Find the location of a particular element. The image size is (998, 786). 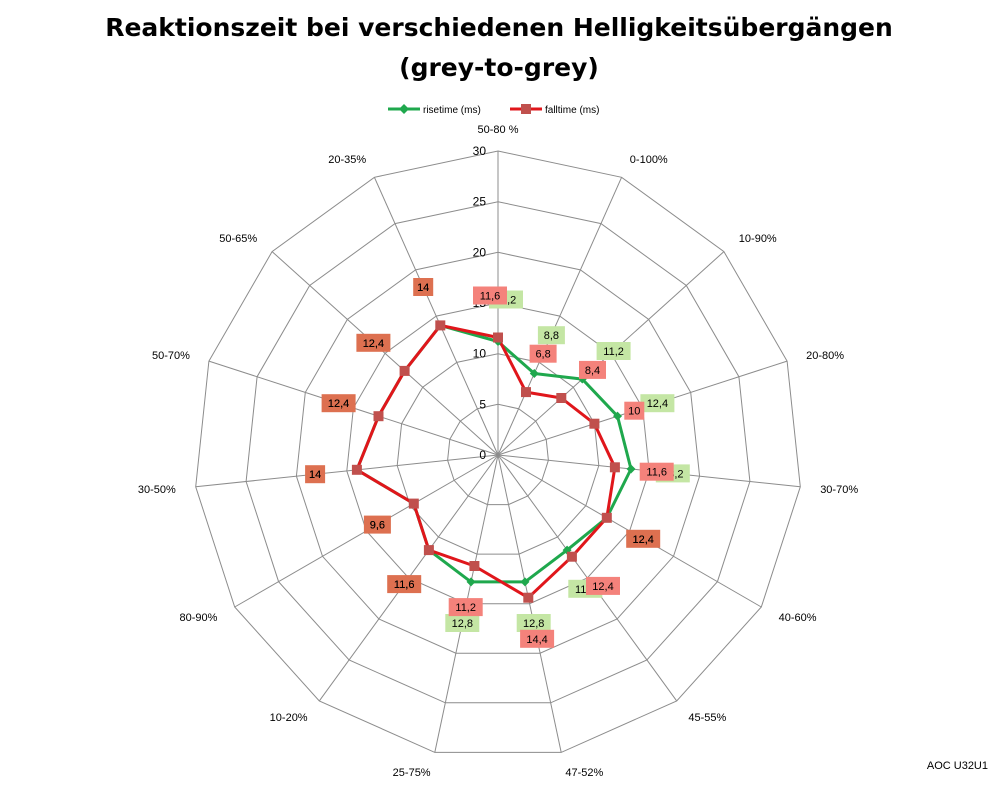

category-label: 30-50% is located at coordinates (157, 490).